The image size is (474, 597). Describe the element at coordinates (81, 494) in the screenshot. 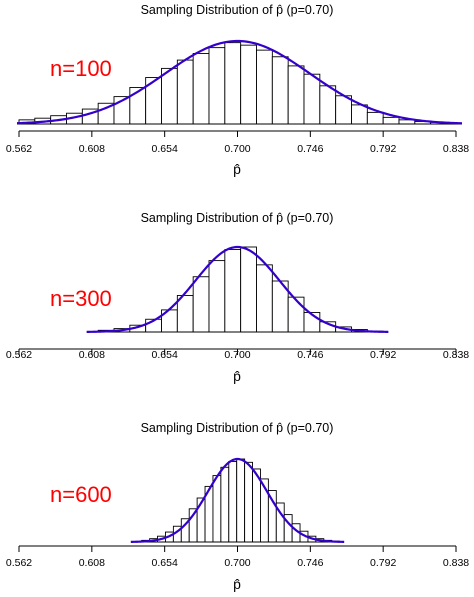

I see `sample-size-label: n=600` at that location.